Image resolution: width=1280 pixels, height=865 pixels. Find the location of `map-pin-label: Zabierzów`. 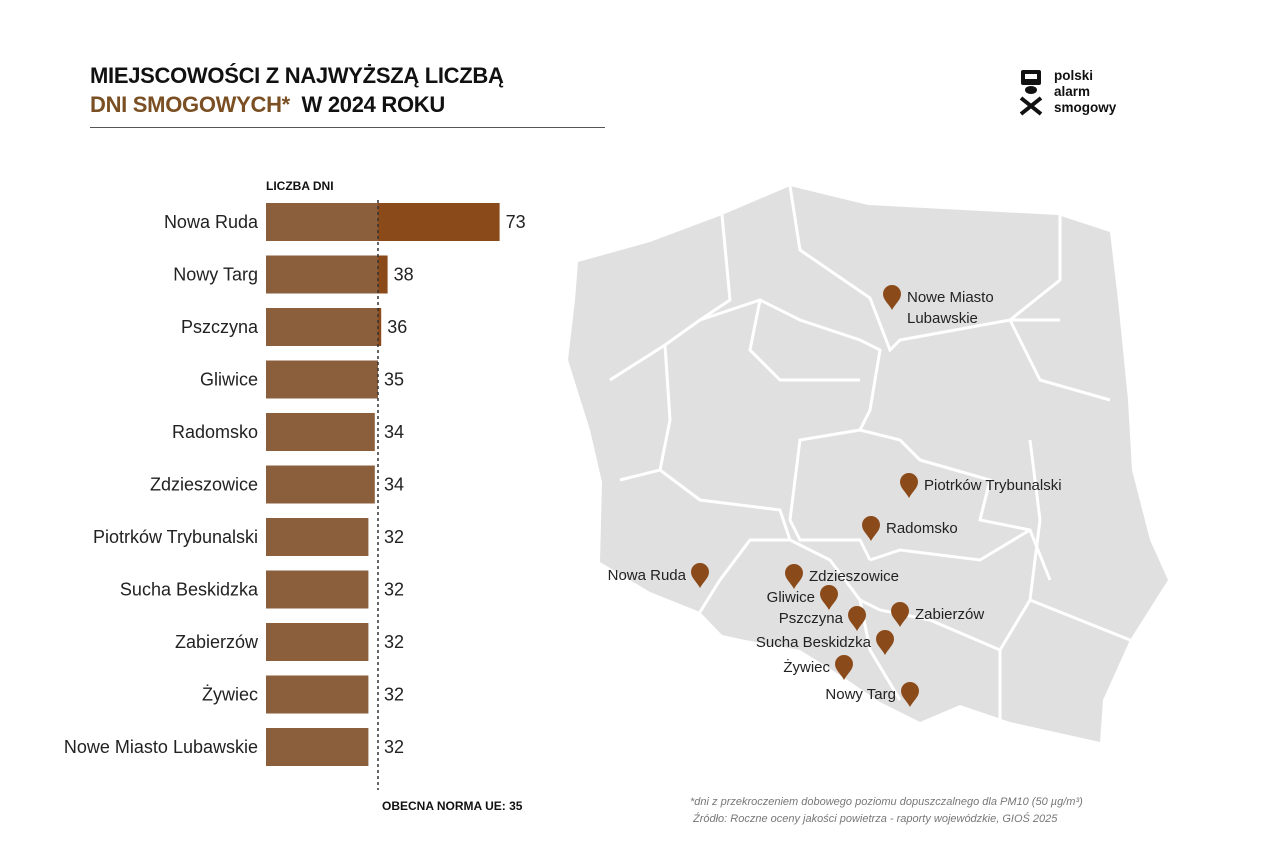

map-pin-label: Zabierzów is located at coordinates (949, 614).